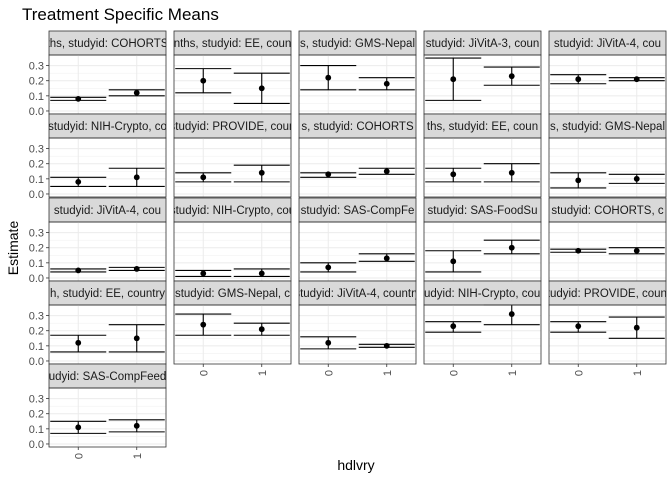 This screenshot has width=672, height=480. What do you see at coordinates (107, 294) in the screenshot?
I see `facet-strip-label: h, studyid: EE, country` at bounding box center [107, 294].